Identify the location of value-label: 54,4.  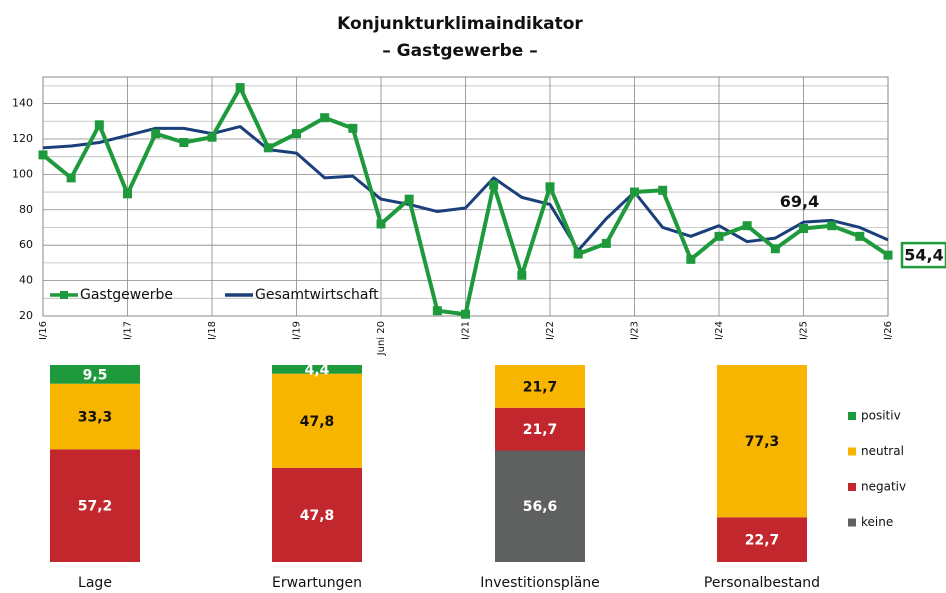
(923, 255).